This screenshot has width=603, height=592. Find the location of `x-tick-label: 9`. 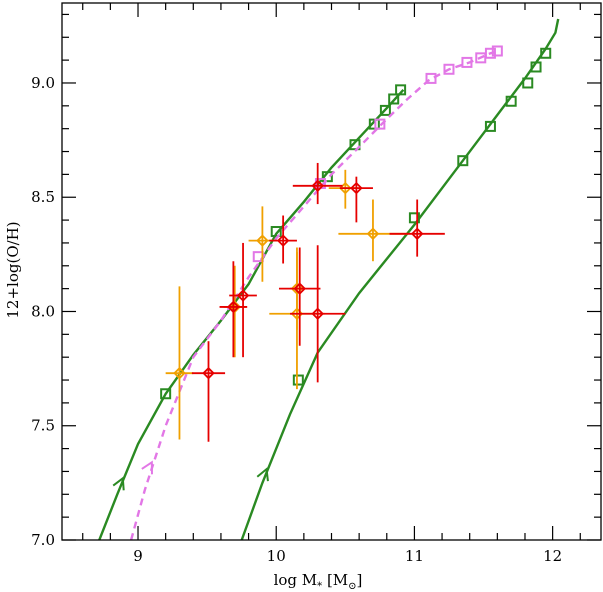

x-tick-label: 9 is located at coordinates (138, 556).